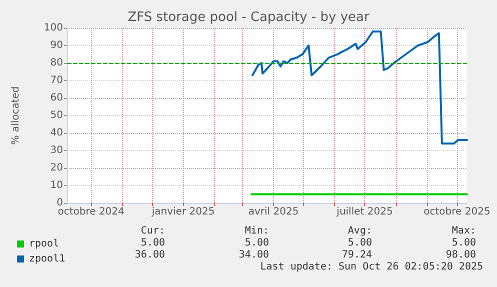 The height and width of the screenshot is (287, 497). What do you see at coordinates (360, 231) in the screenshot?
I see `text: Avg:` at bounding box center [360, 231].